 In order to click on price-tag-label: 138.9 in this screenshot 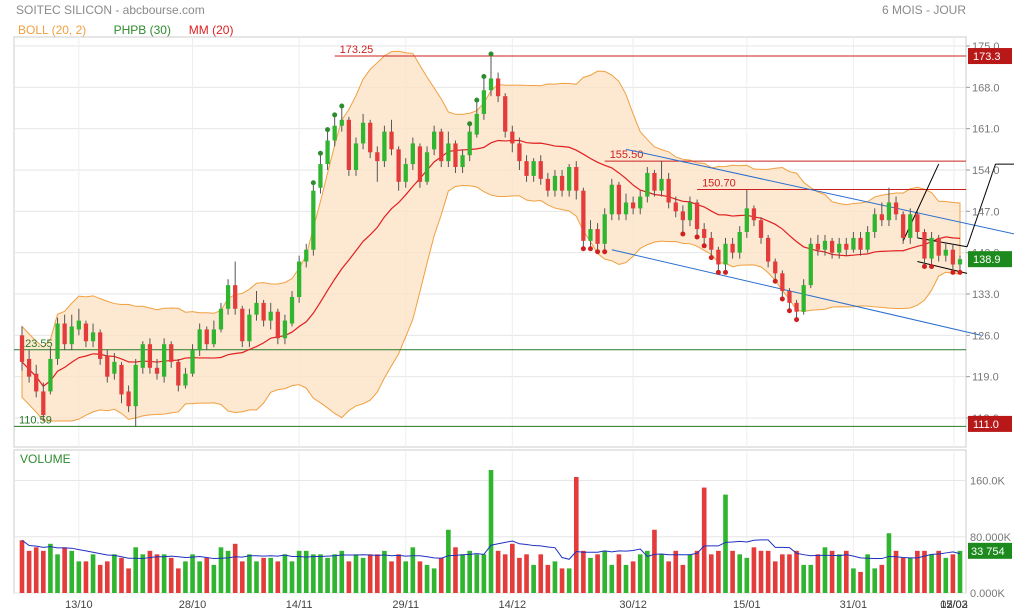, I will do `click(987, 260)`.